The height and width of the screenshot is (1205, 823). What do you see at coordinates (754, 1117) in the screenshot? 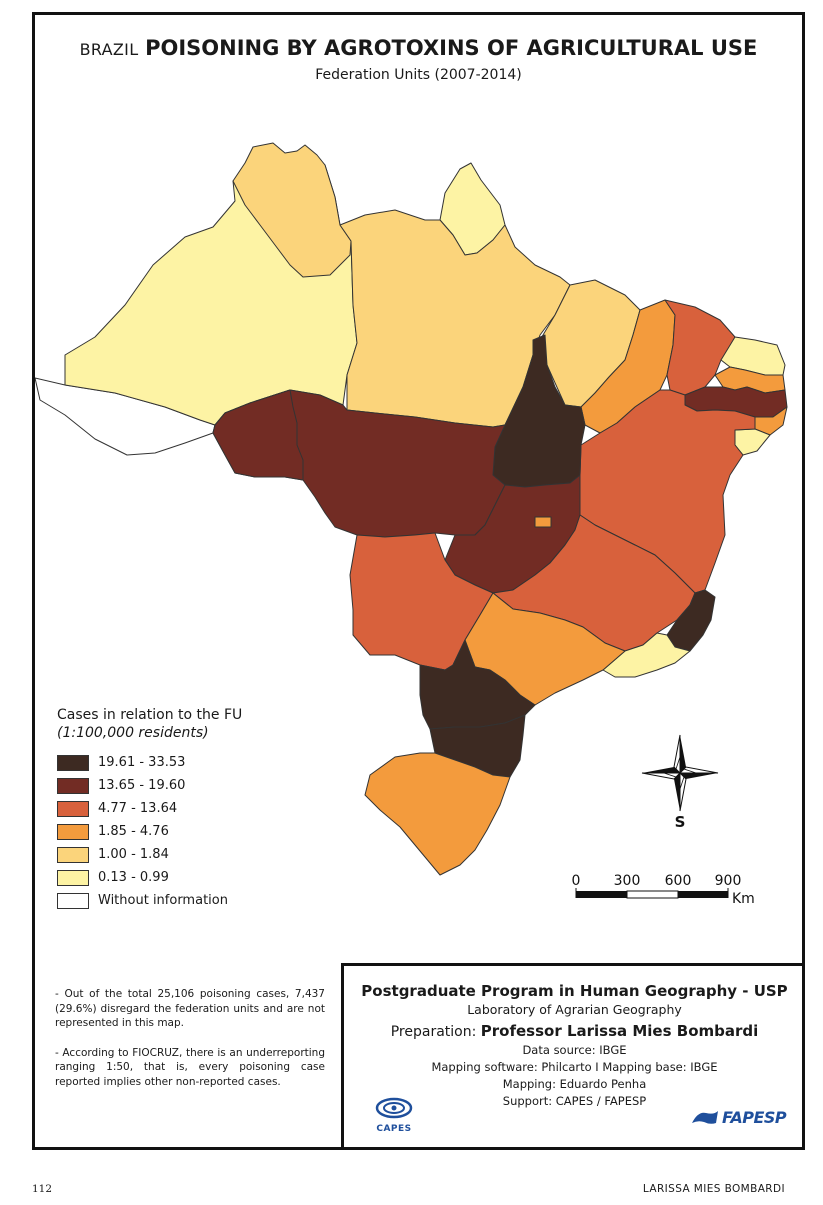
I see `fapesp-logo-text: FAPESP` at bounding box center [754, 1117].